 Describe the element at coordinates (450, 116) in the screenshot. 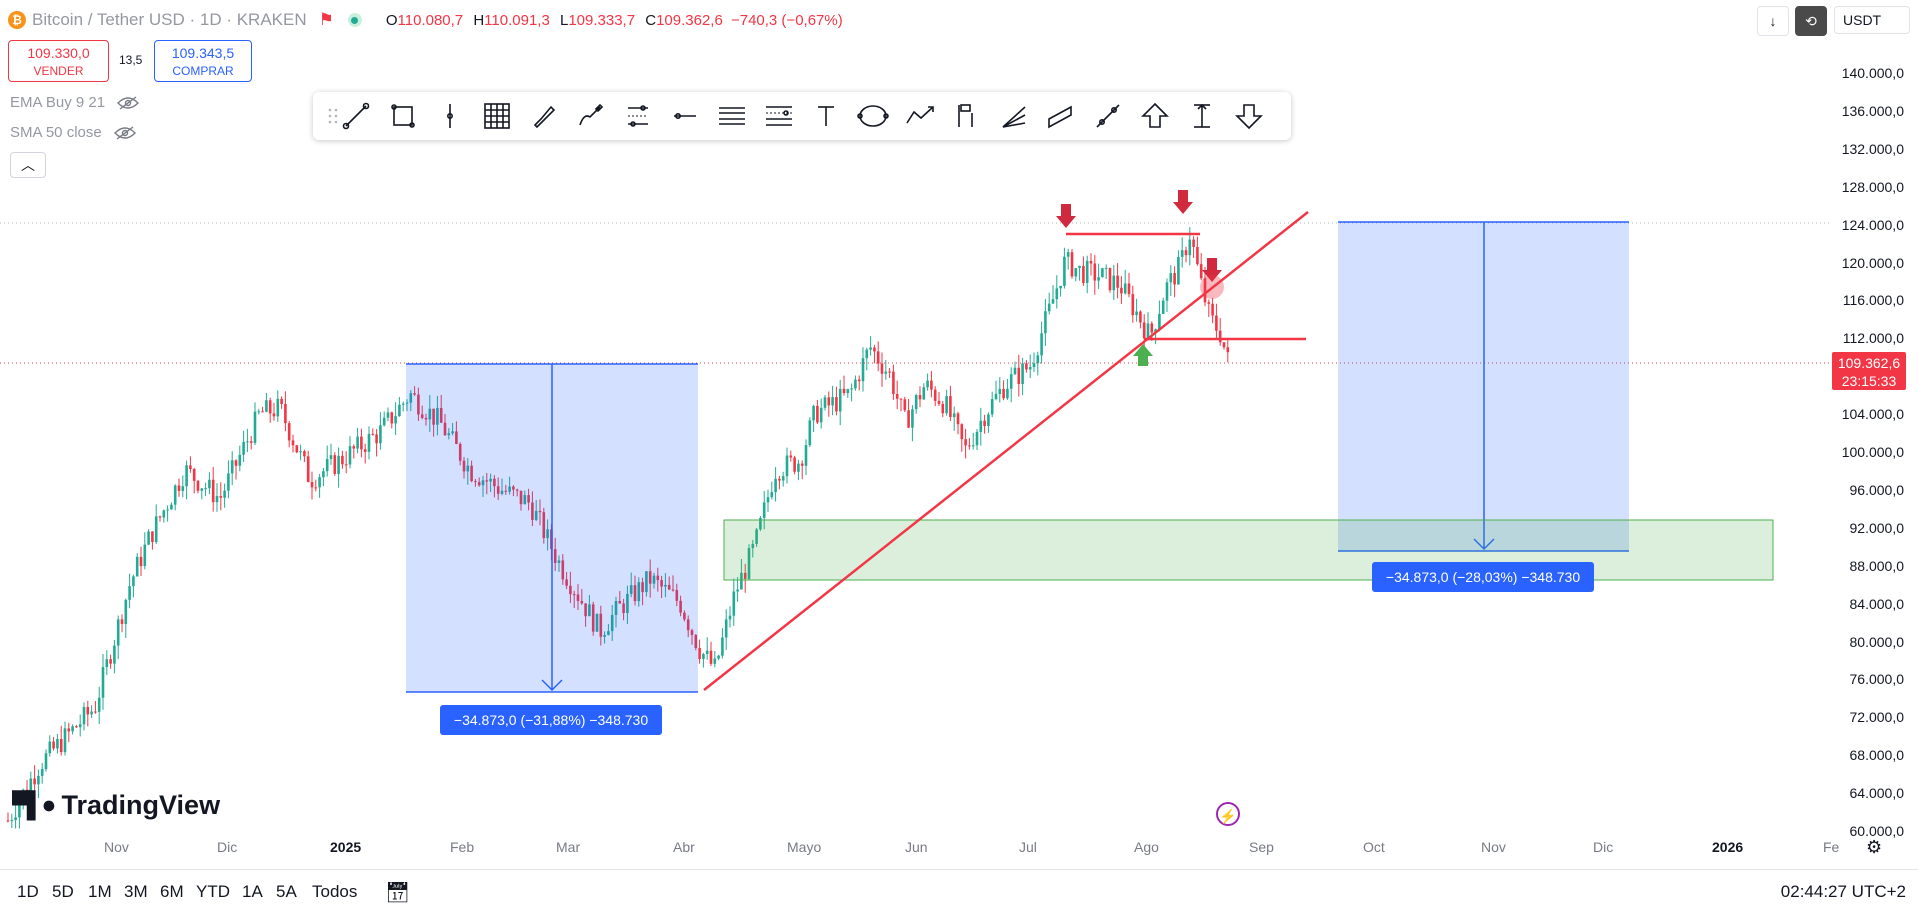

I see `vertical-line-icon` at that location.